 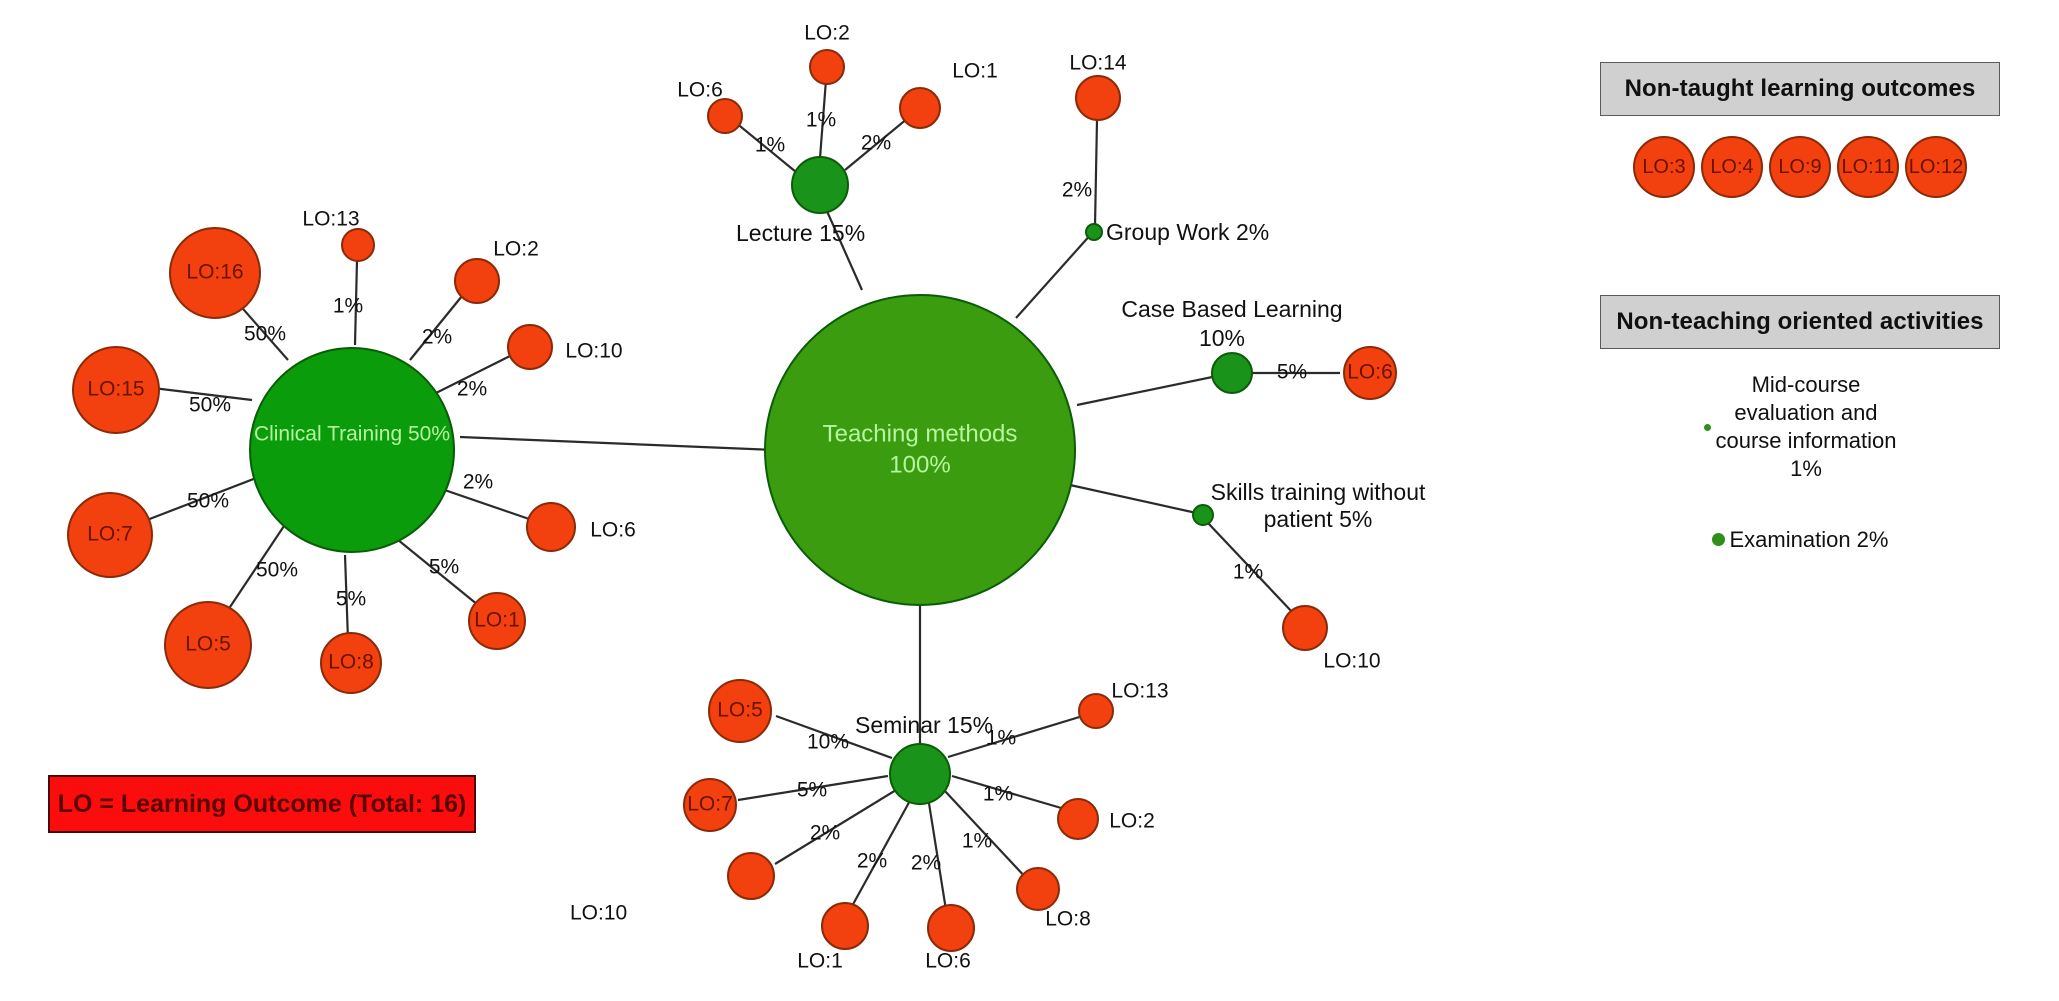 I want to click on node-seminar-lo7, so click(x=710, y=805).